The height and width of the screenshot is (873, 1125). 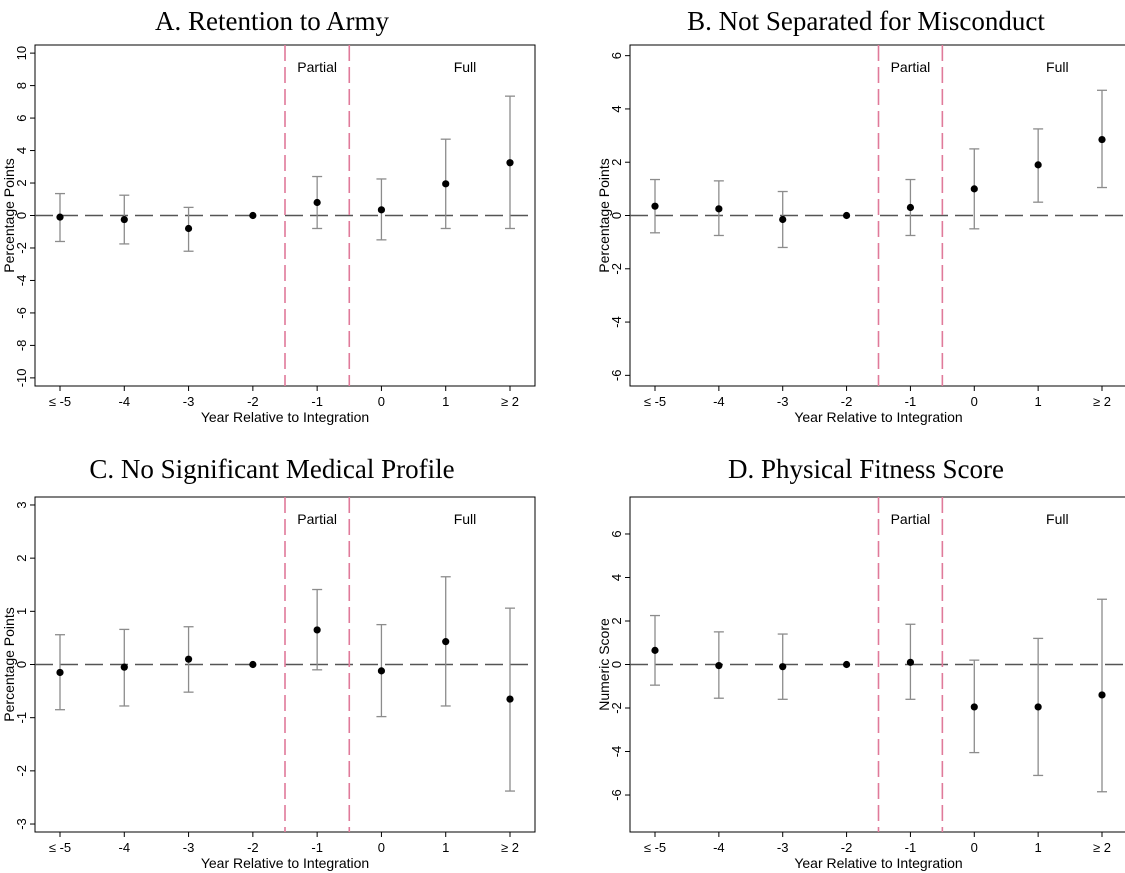 I want to click on y-tick-label: 8, so click(x=21, y=85).